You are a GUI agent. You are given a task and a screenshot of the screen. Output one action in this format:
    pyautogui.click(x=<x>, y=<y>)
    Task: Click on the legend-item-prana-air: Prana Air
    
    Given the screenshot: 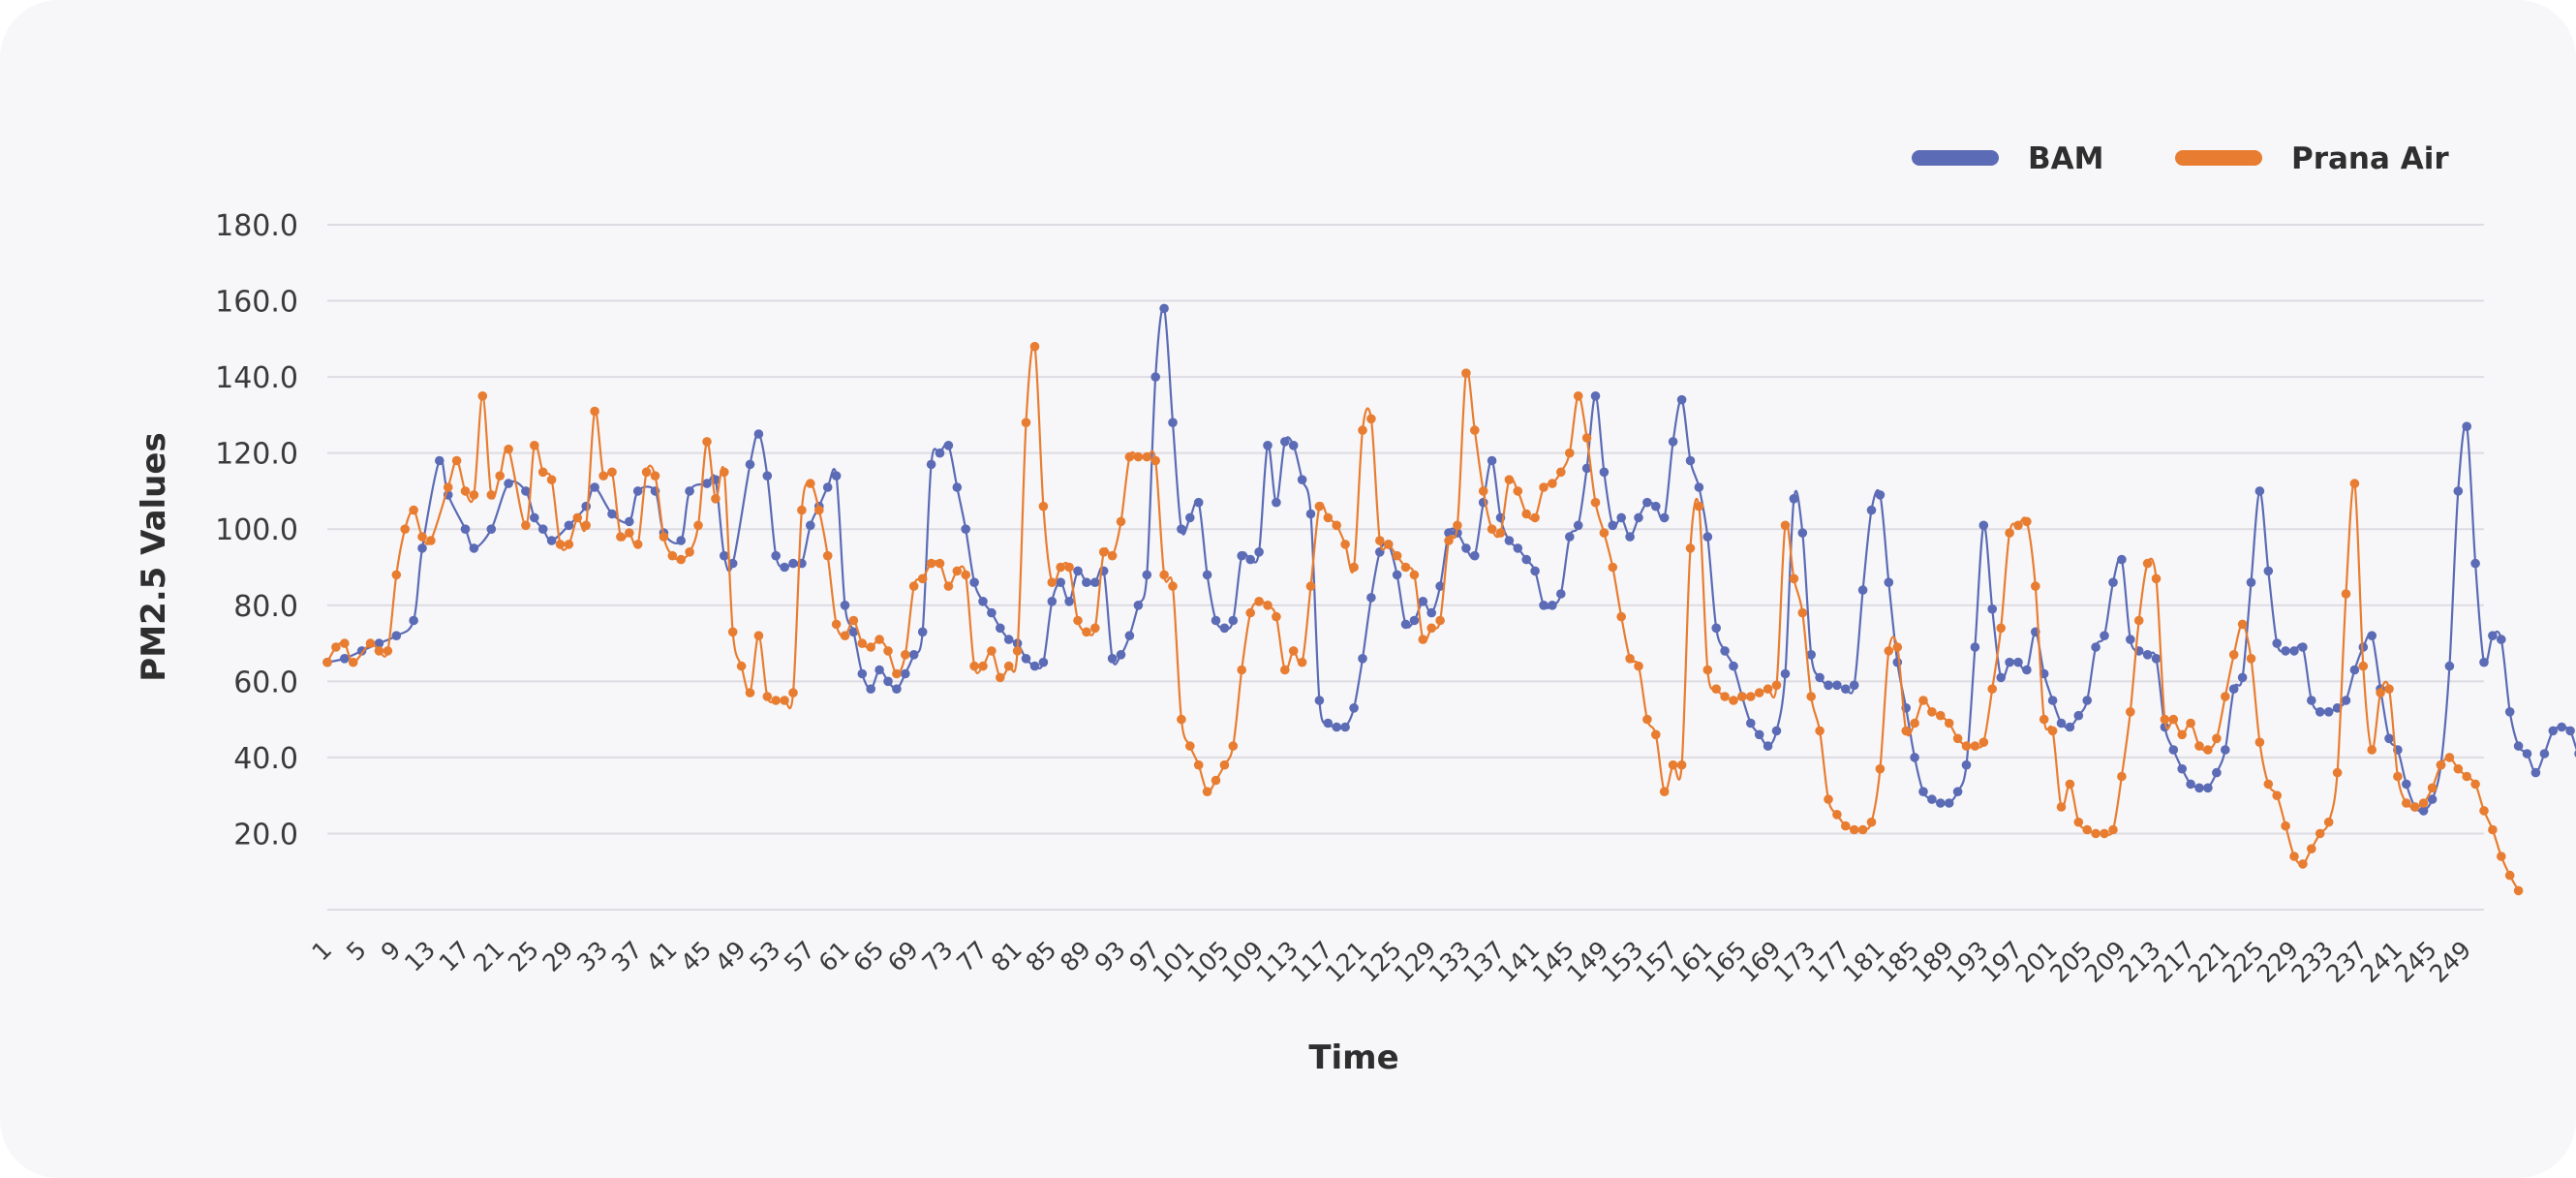 What is the action you would take?
    pyautogui.click(x=2312, y=158)
    